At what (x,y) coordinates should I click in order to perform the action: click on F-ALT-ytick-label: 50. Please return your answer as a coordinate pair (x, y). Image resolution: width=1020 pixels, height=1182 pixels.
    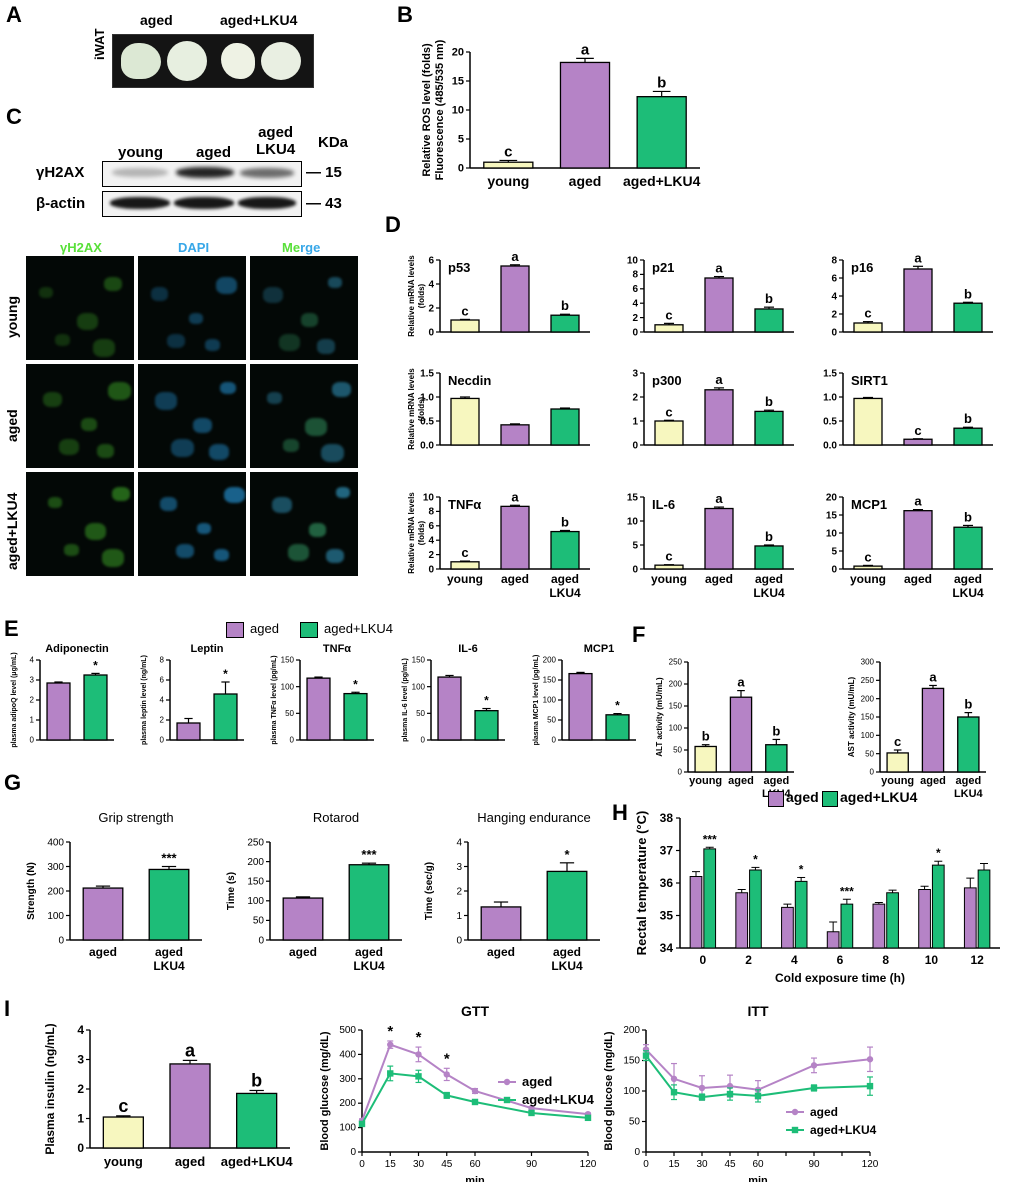
    Looking at the image, I should click on (677, 750).